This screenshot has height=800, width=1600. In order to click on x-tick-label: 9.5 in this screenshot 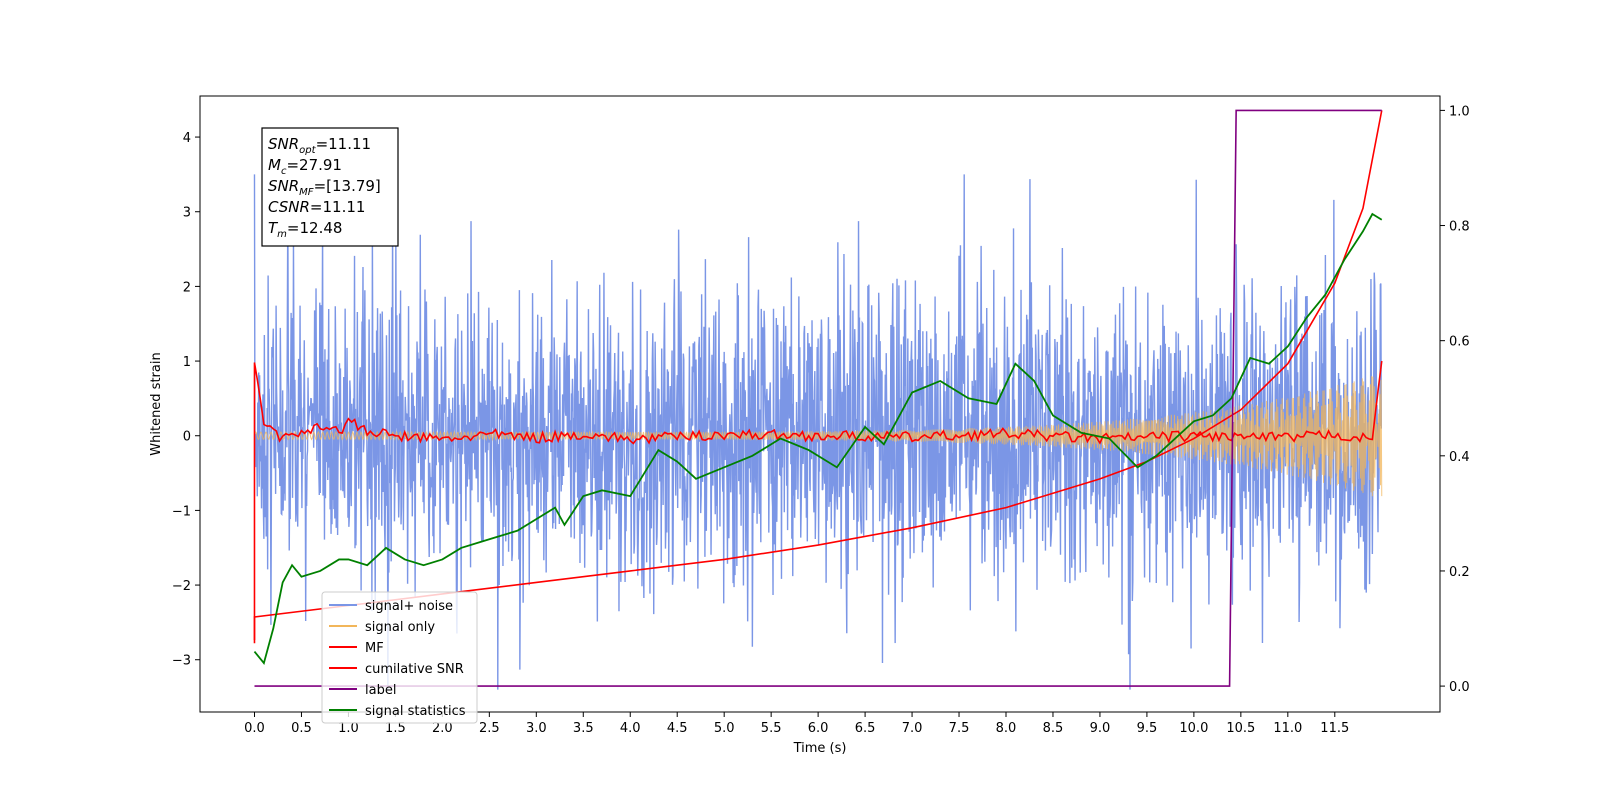, I will do `click(1147, 728)`.